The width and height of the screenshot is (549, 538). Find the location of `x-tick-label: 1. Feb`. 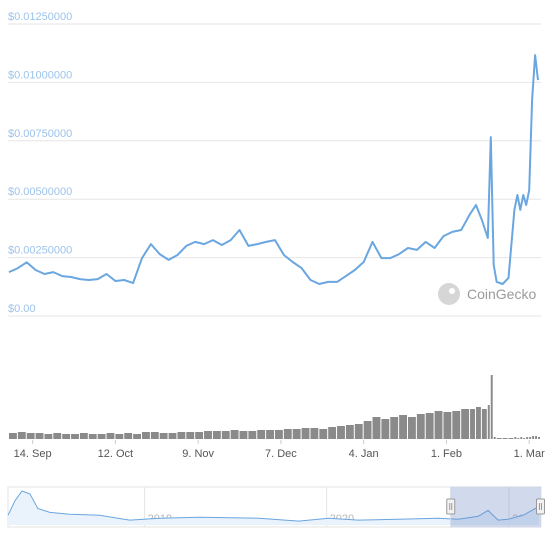

x-tick-label: 1. Feb is located at coordinates (446, 454).